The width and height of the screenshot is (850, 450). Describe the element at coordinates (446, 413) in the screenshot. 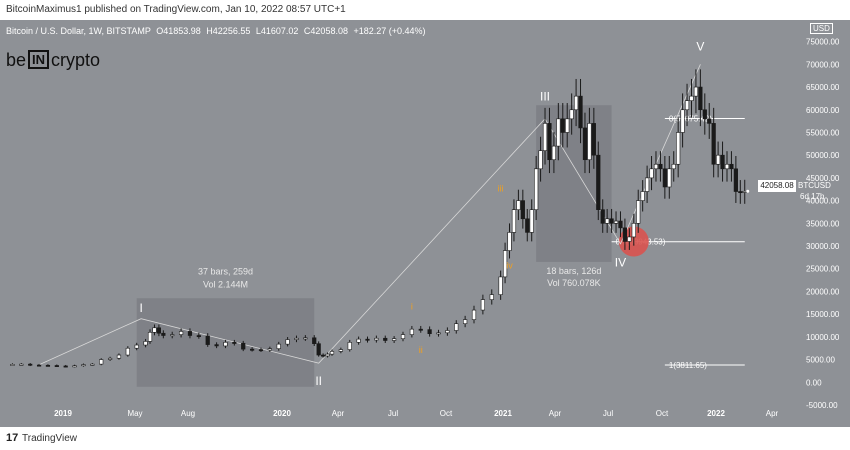

I see `time-axis-label: Oct` at that location.